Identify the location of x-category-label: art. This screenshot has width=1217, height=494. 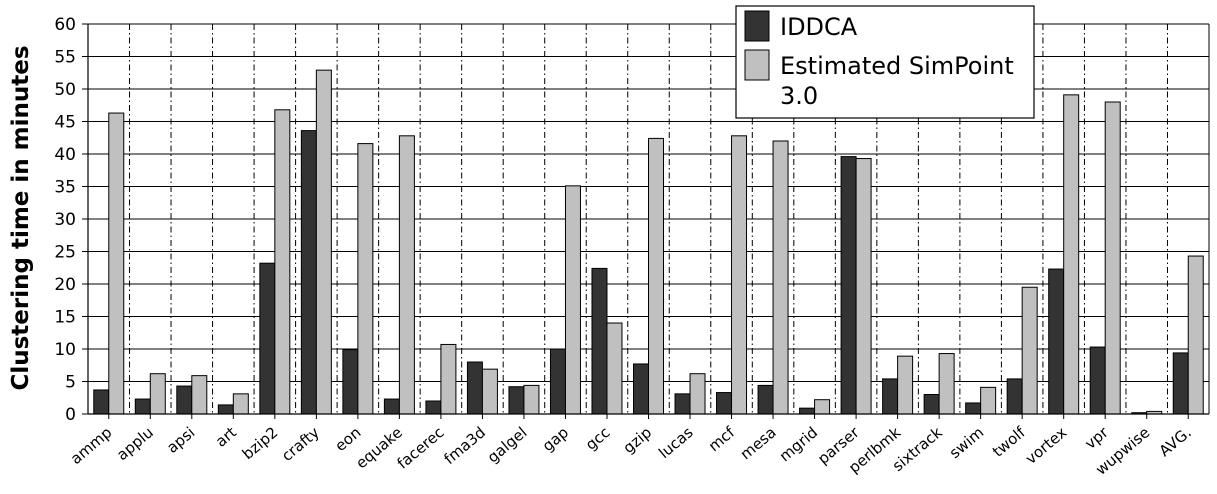
(226, 437).